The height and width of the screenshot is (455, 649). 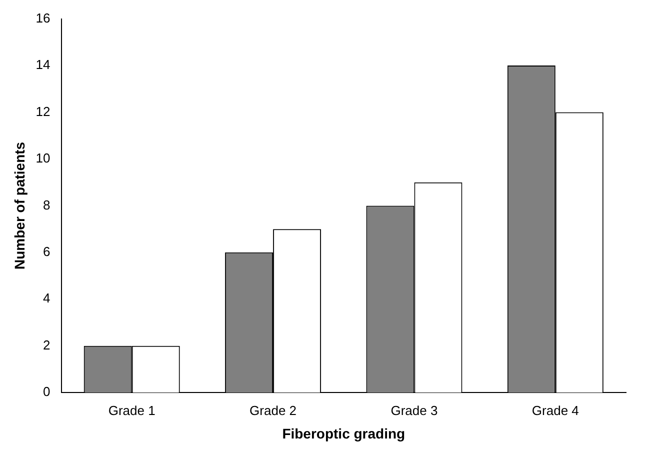 What do you see at coordinates (43, 64) in the screenshot?
I see `y-tick-label: 14` at bounding box center [43, 64].